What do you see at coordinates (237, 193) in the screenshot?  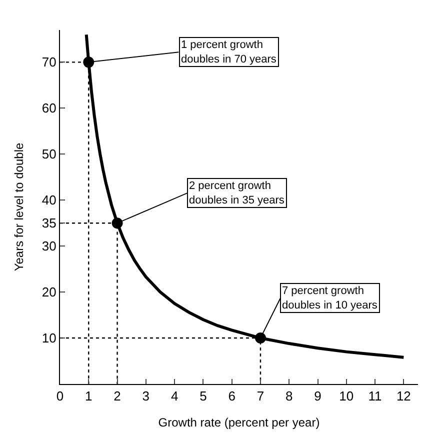 I see `annotation: 2 percent growth doubles in 35 years` at bounding box center [237, 193].